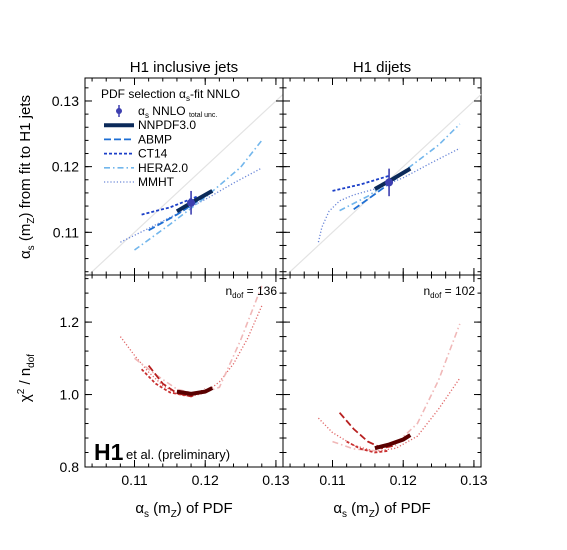 Image resolution: width=567 pixels, height=550 pixels. I want to click on y-tick-label: 0.13, so click(65, 101).